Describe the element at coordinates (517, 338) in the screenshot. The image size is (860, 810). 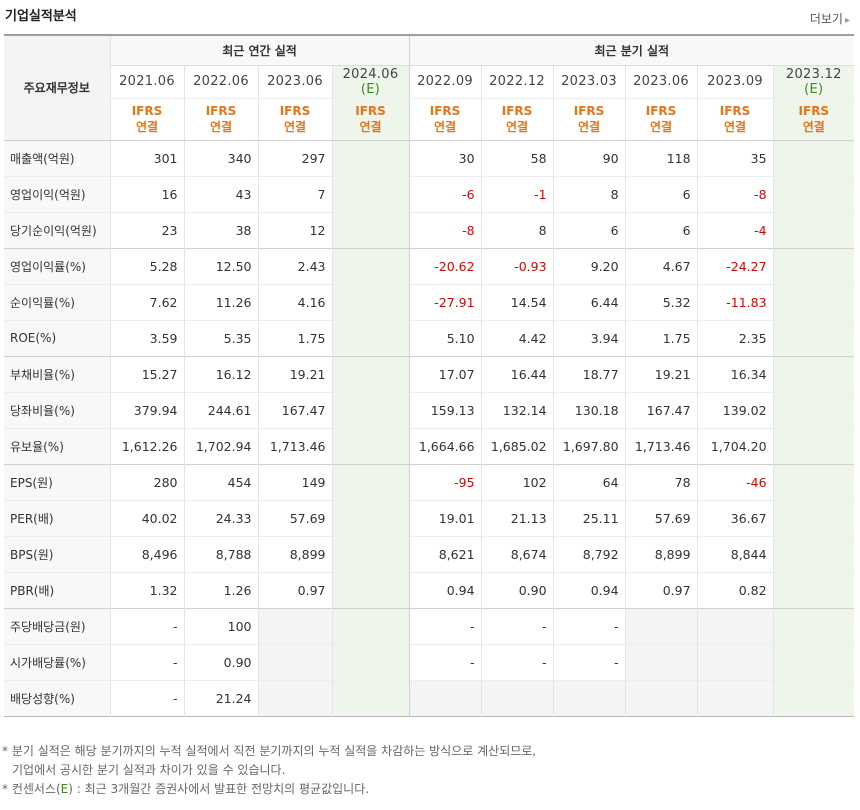
I see `table-cell: 4.42` at that location.